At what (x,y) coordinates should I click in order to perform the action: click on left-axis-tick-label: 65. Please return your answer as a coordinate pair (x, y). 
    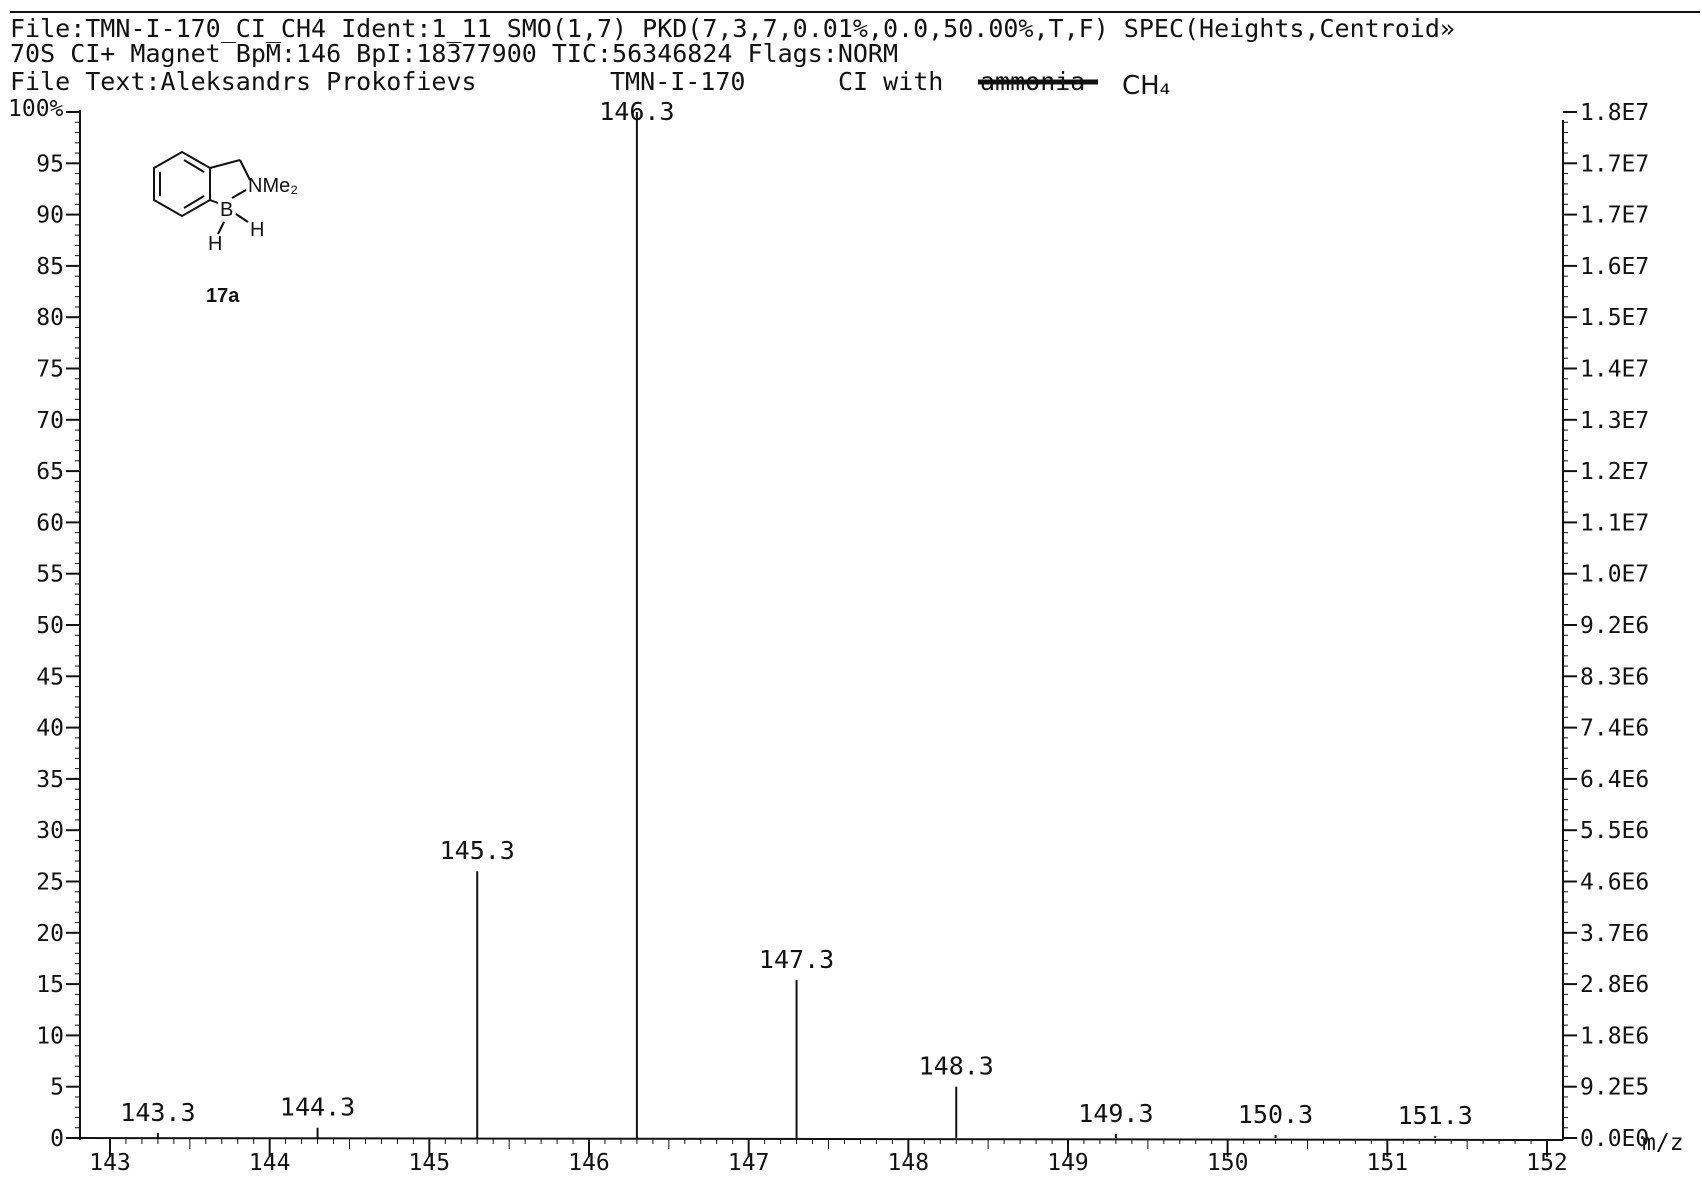
    Looking at the image, I should click on (50, 472).